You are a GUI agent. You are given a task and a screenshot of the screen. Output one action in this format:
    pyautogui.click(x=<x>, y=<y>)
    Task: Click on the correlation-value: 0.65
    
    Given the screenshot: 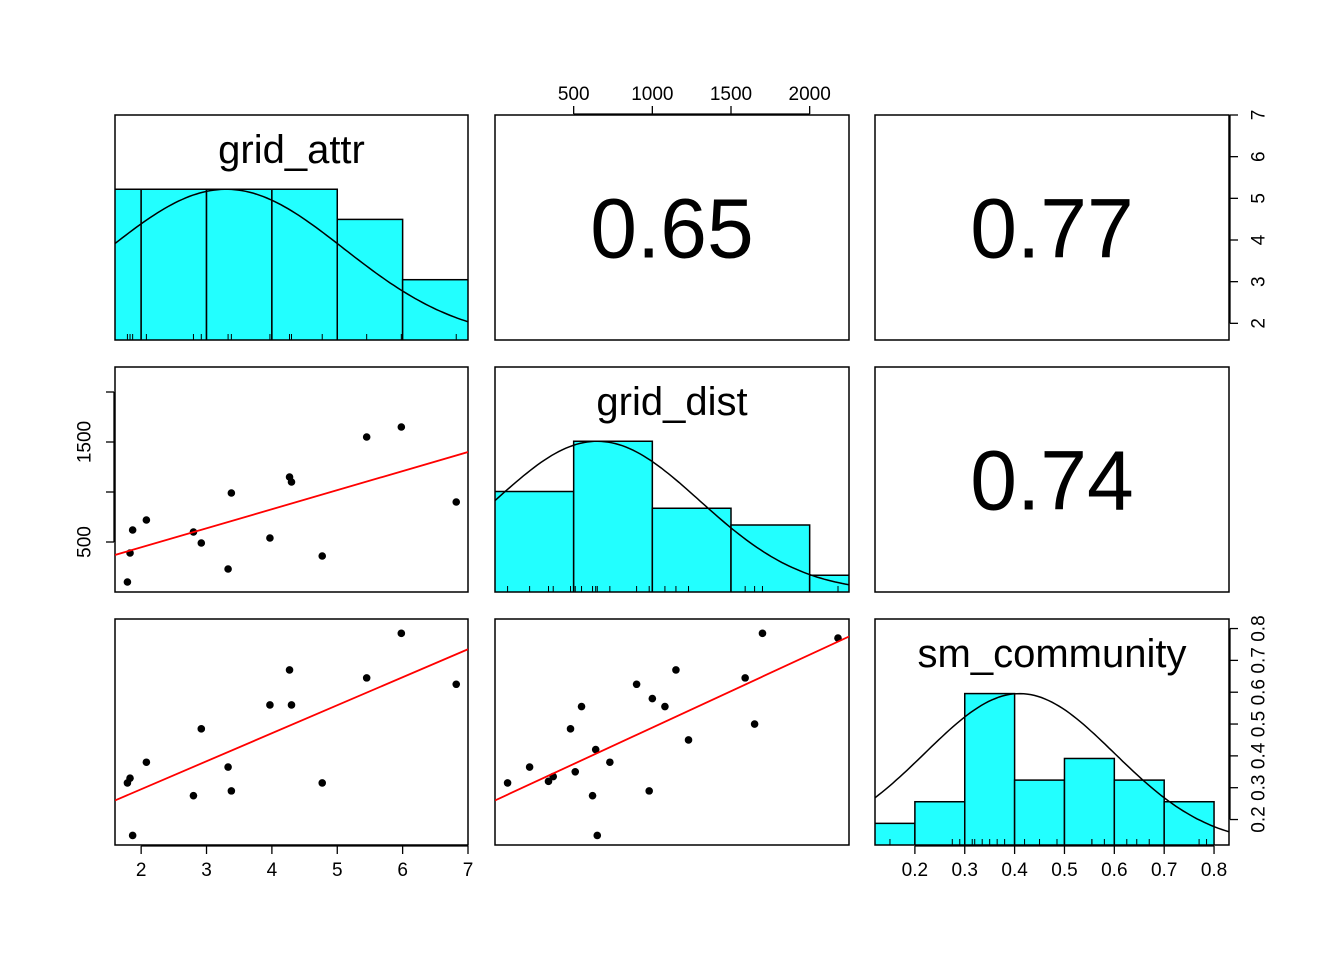 What is the action you would take?
    pyautogui.click(x=672, y=229)
    